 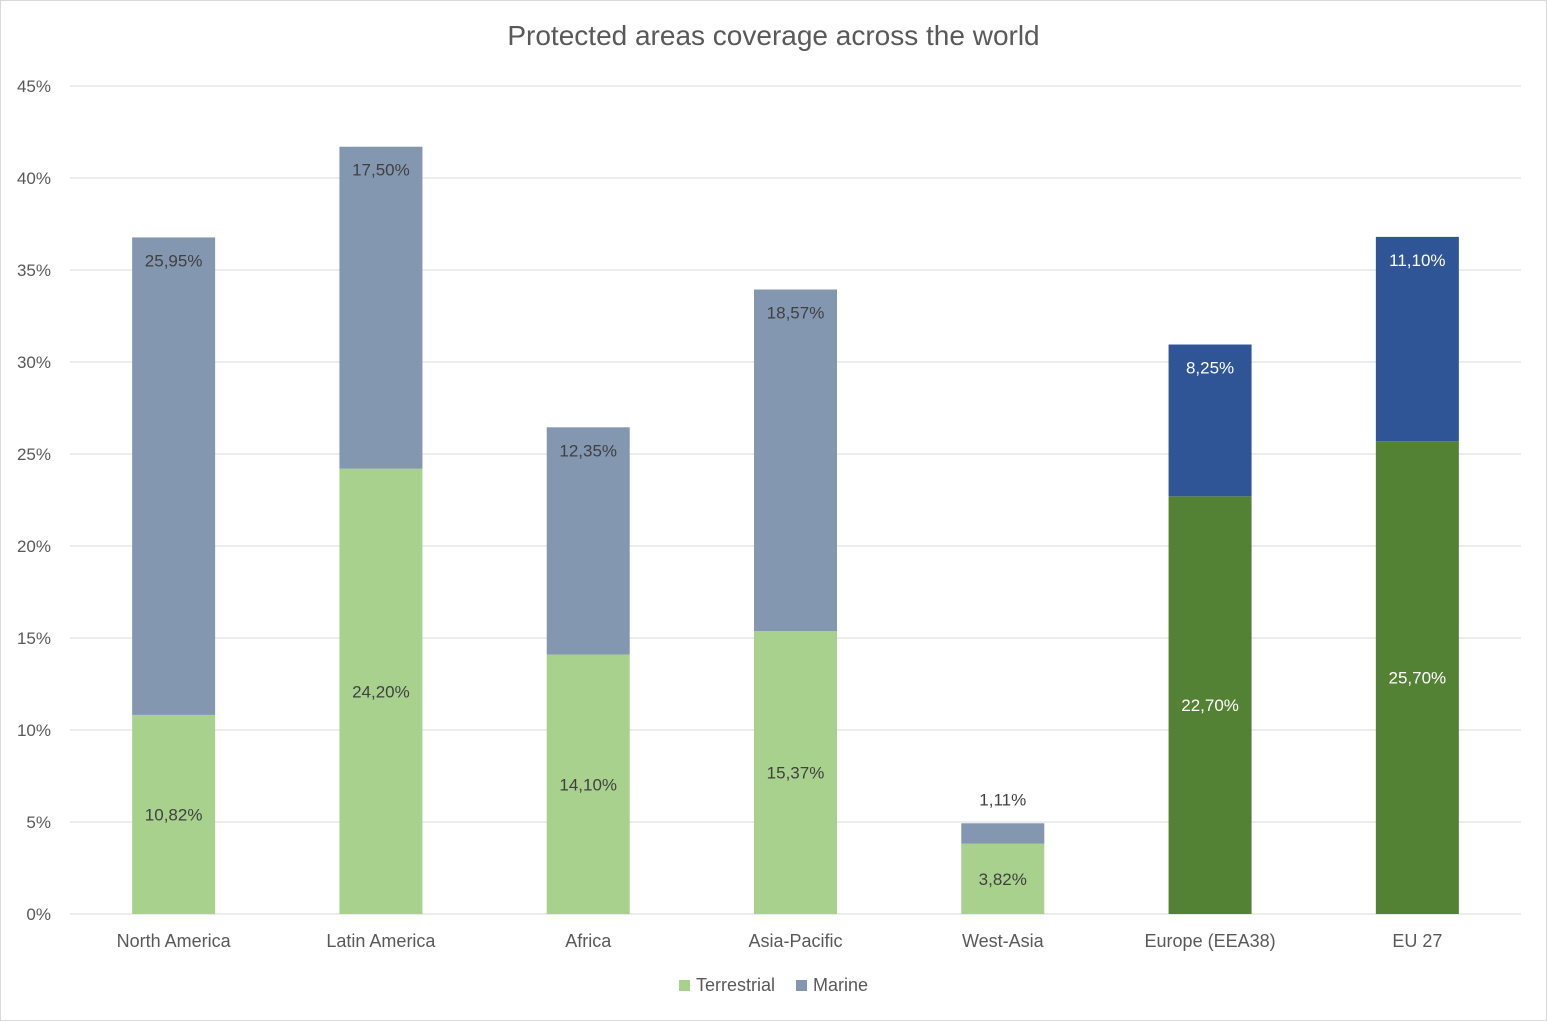 I want to click on legend-label-marine: Marine, so click(x=841, y=985).